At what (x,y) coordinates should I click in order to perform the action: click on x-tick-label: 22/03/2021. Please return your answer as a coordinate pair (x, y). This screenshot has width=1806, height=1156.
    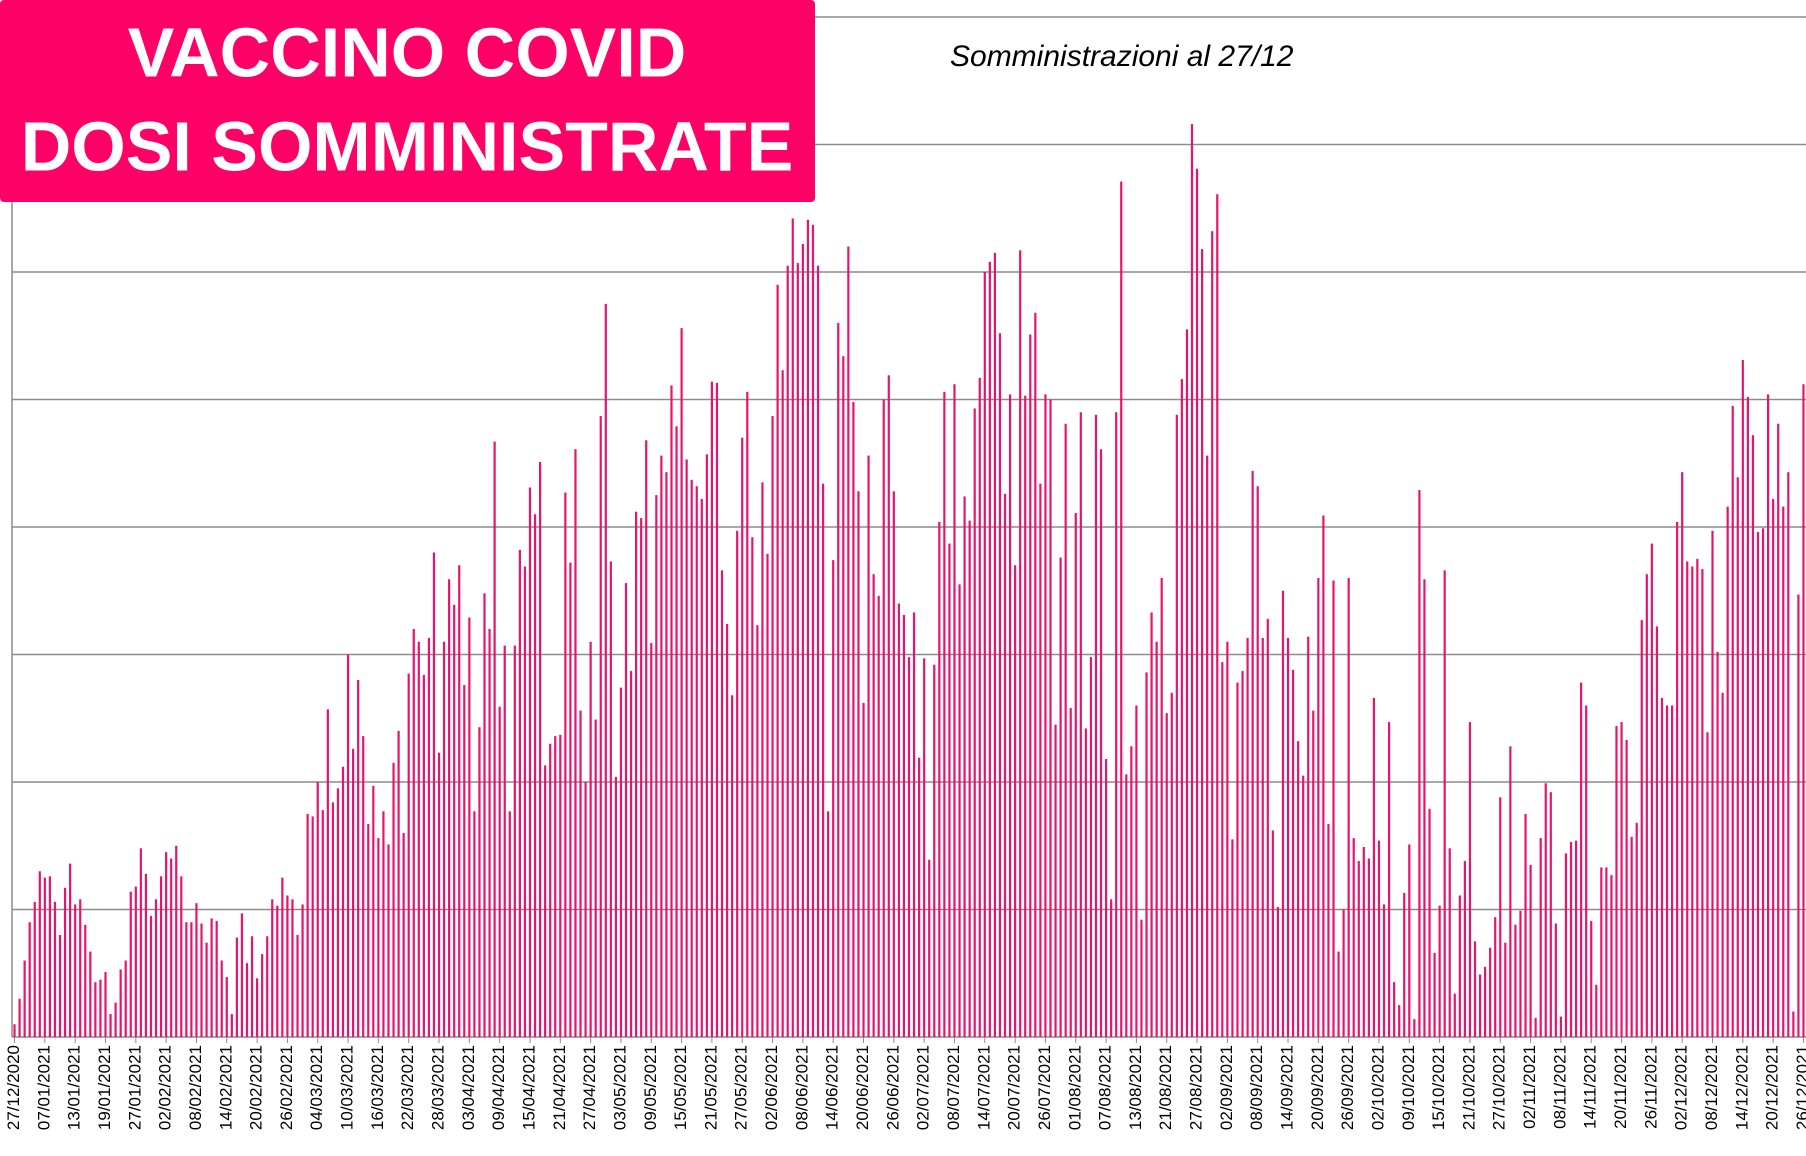
    Looking at the image, I should click on (407, 1087).